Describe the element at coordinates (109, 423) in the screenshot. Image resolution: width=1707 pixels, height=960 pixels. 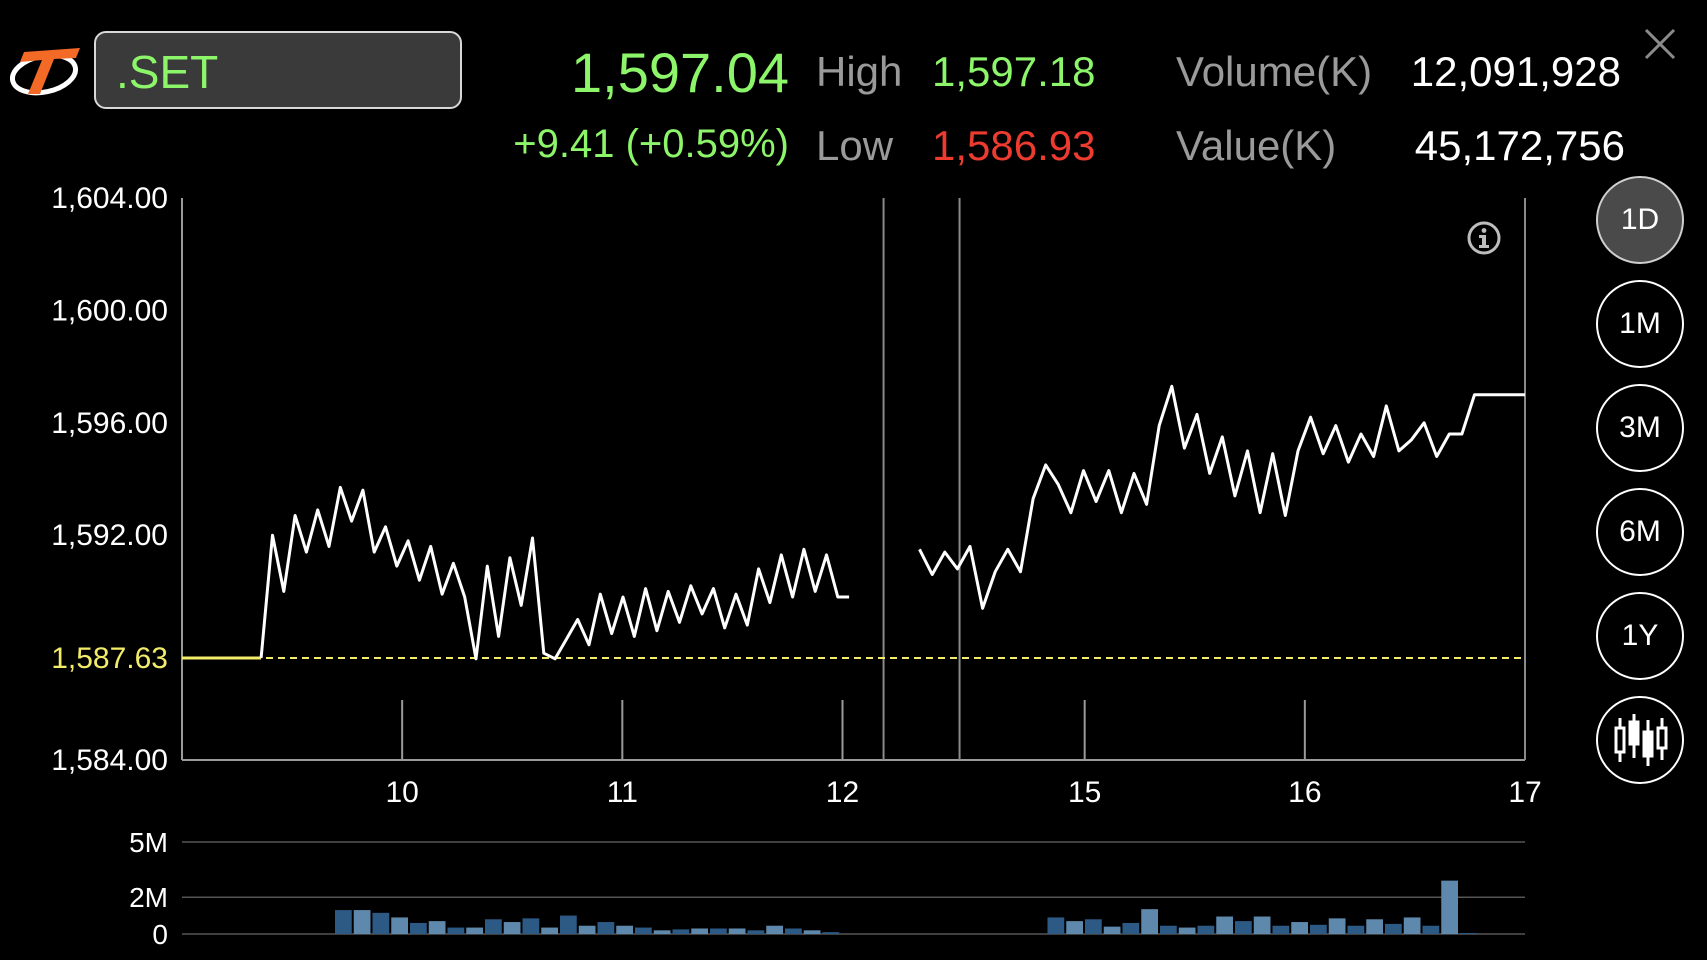
I see `y-tick-label: 1,596.00` at that location.